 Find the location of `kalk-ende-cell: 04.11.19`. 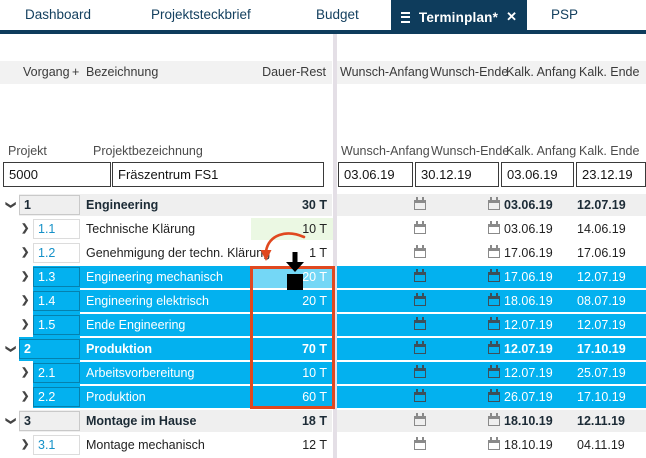

kalk-ende-cell: 04.11.19 is located at coordinates (601, 445).